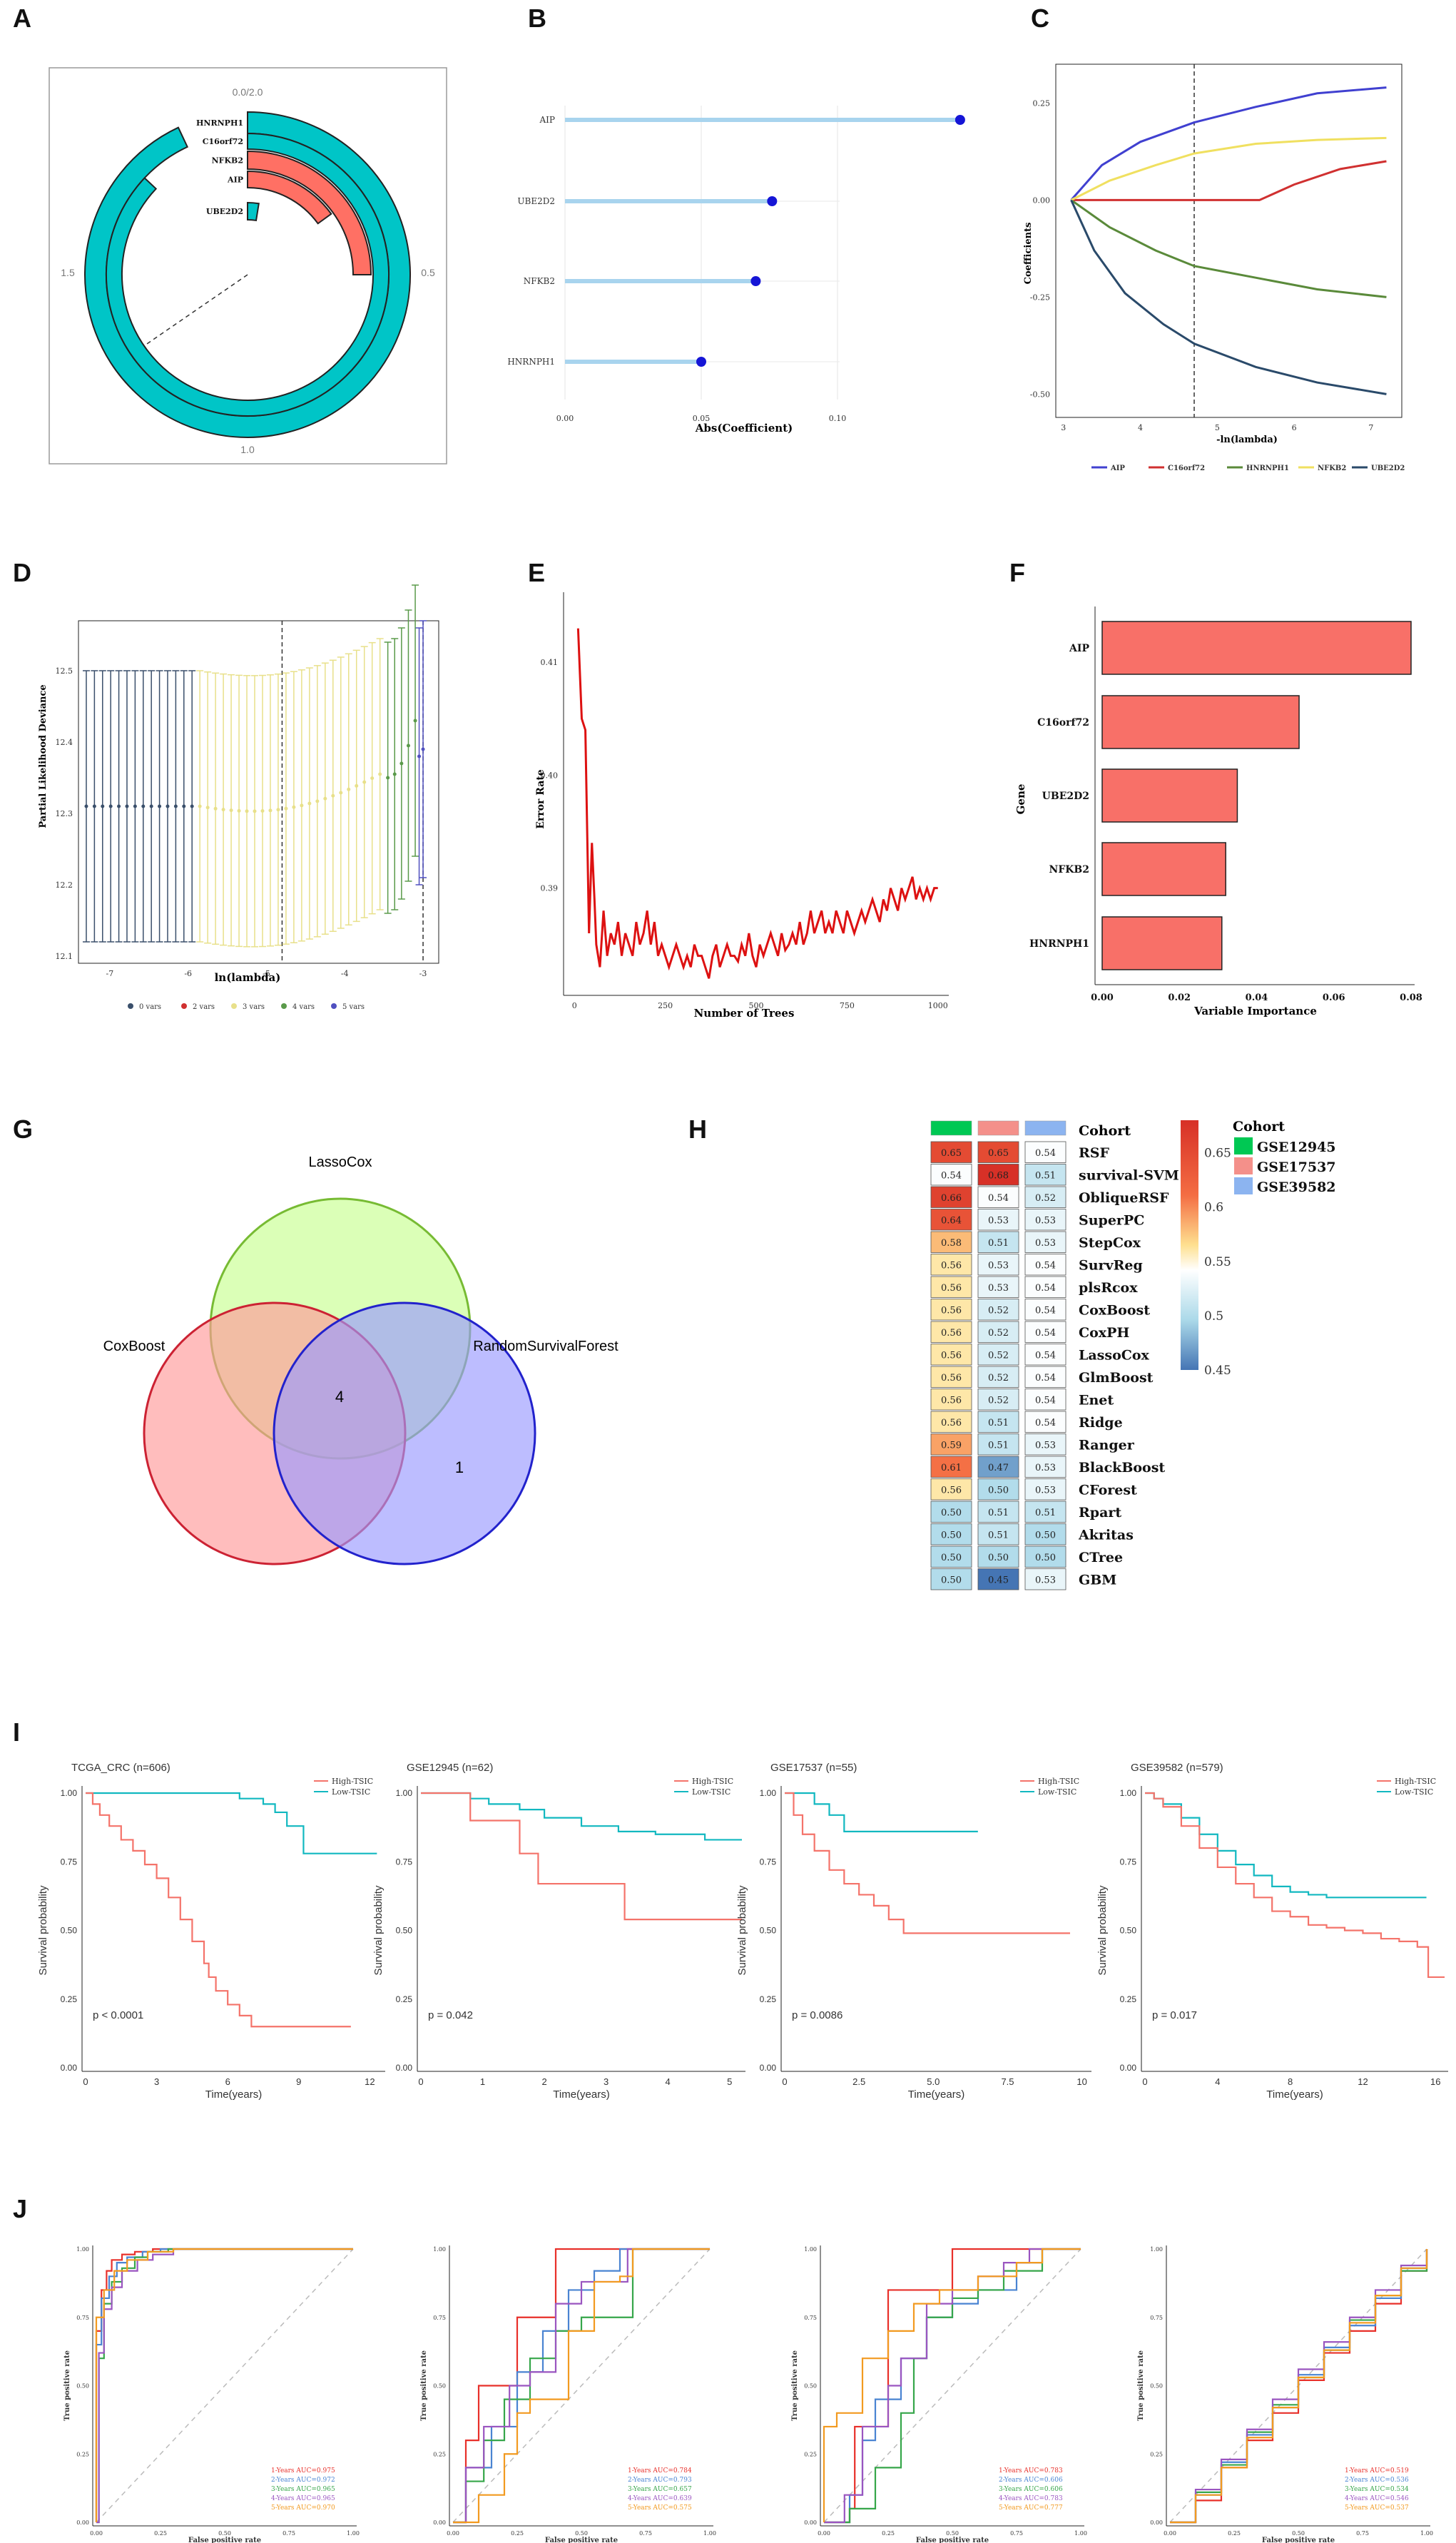 The height and width of the screenshot is (2543, 1456). What do you see at coordinates (248, 977) in the screenshot?
I see `panel-d-xlabel: ln(lambda)` at bounding box center [248, 977].